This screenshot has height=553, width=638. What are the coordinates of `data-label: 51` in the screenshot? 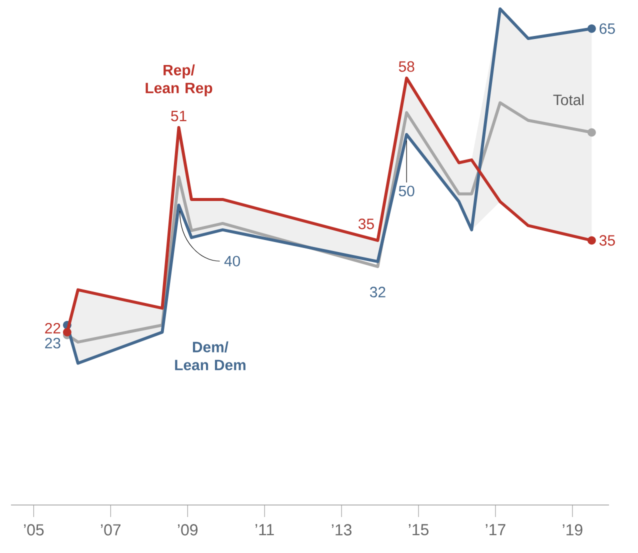 It's located at (178, 116).